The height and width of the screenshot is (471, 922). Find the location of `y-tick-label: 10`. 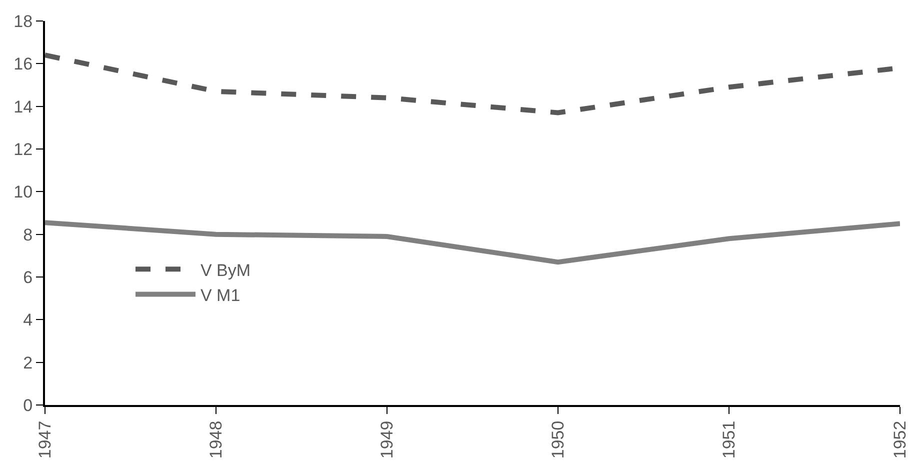

y-tick-label: 10 is located at coordinates (23, 192).